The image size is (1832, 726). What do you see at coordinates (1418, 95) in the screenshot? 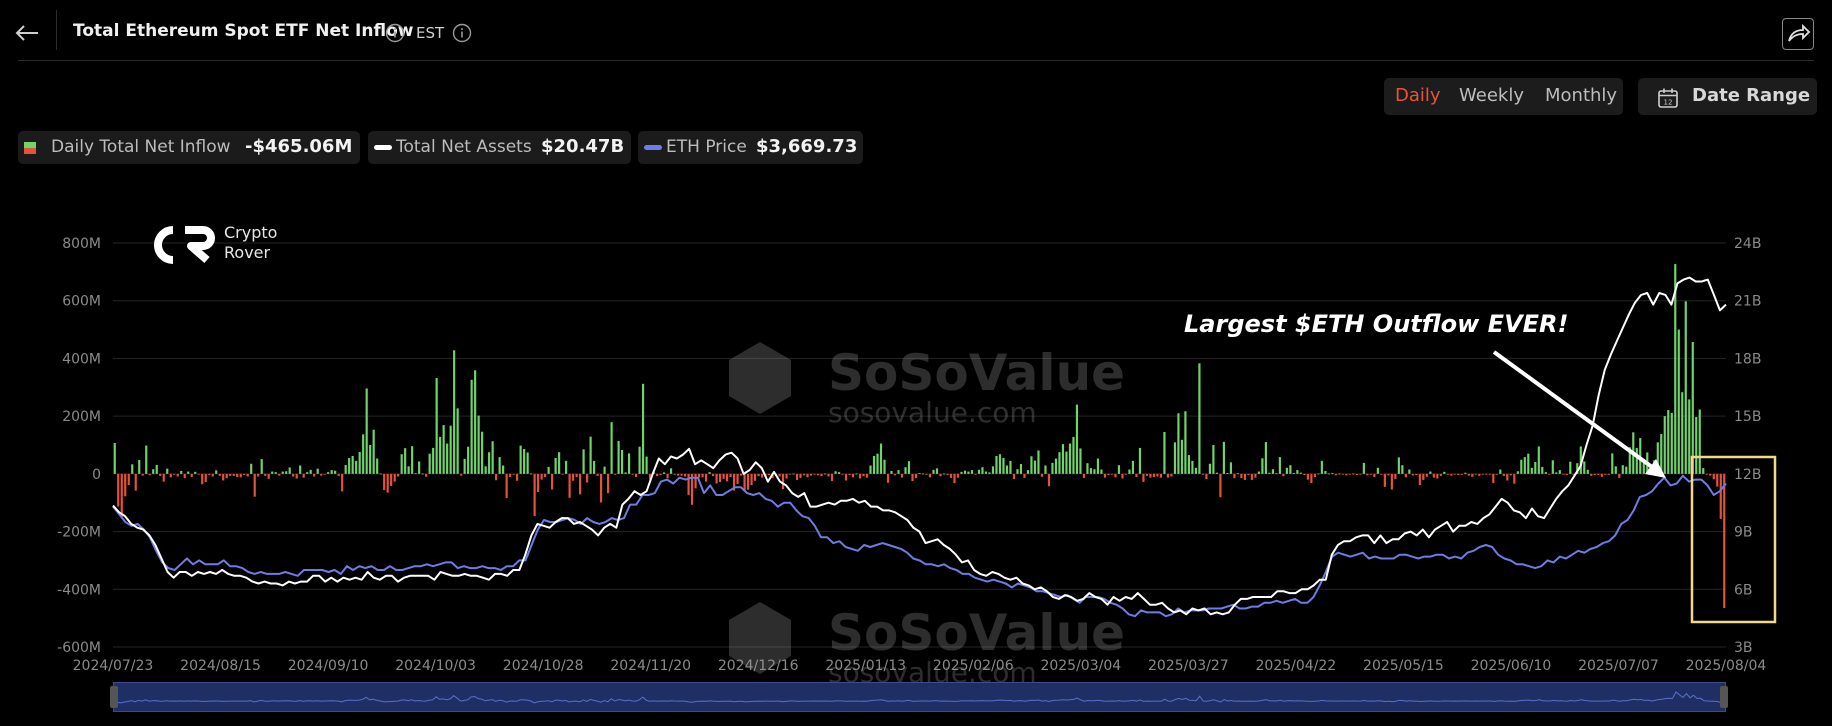
I see `period-daily: Daily` at bounding box center [1418, 95].